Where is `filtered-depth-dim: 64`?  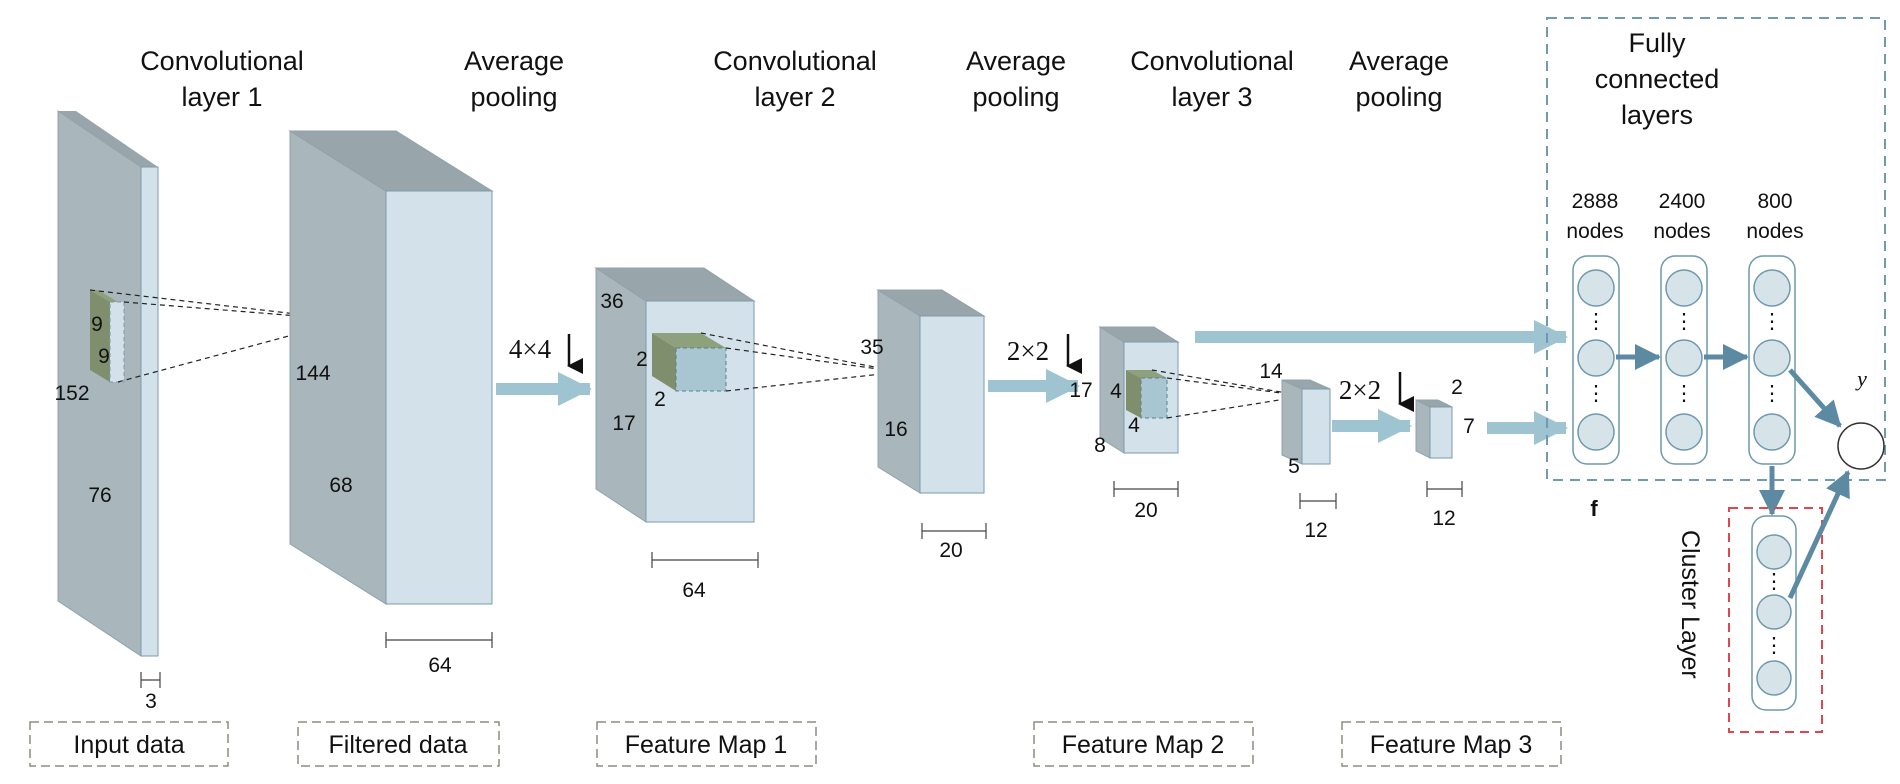
filtered-depth-dim: 64 is located at coordinates (440, 665).